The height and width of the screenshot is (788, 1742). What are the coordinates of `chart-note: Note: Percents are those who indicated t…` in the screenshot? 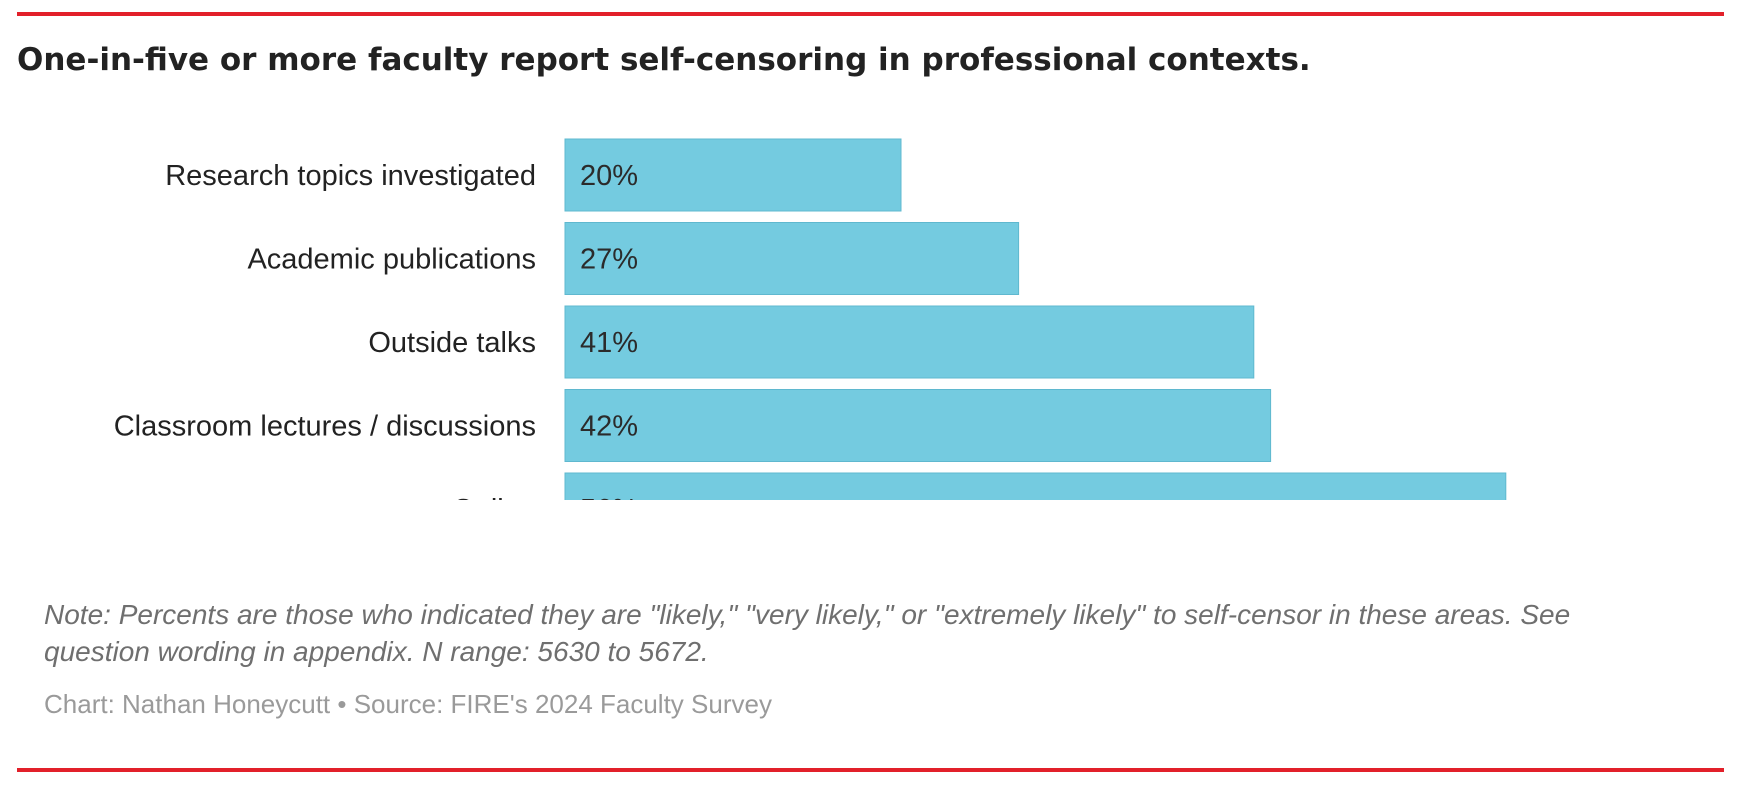 It's located at (807, 633).